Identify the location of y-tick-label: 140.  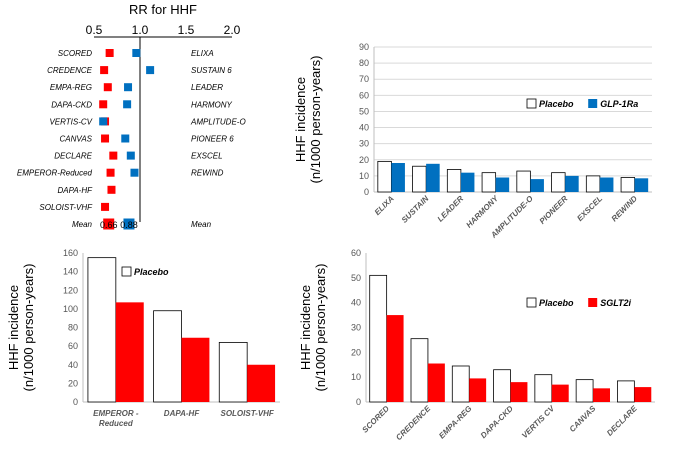
(70, 272).